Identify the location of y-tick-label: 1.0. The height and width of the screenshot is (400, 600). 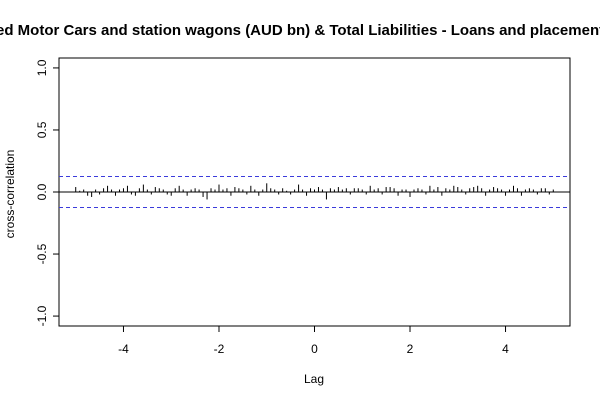
(42, 67).